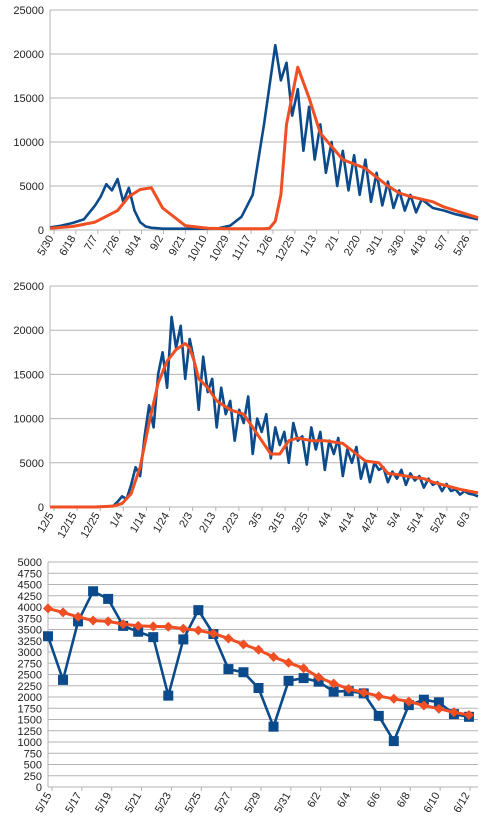 This screenshot has height=833, width=482. Describe the element at coordinates (464, 520) in the screenshot. I see `x-tick-label: 6/3` at that location.